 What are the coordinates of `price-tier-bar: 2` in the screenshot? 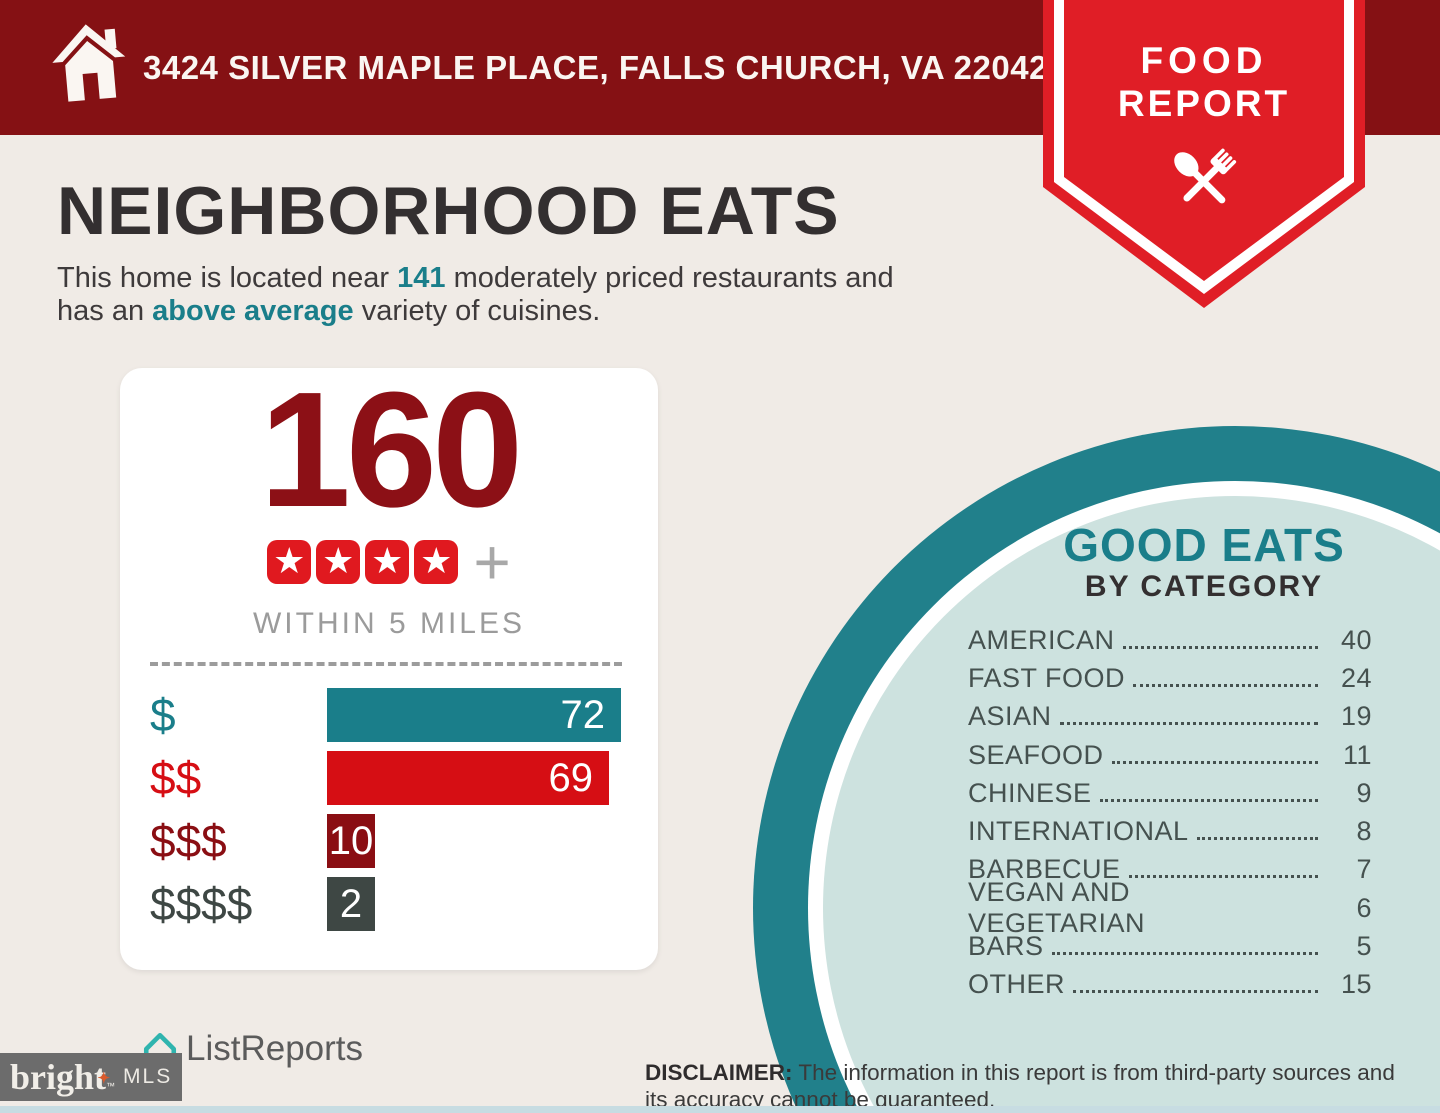 It's located at (351, 904).